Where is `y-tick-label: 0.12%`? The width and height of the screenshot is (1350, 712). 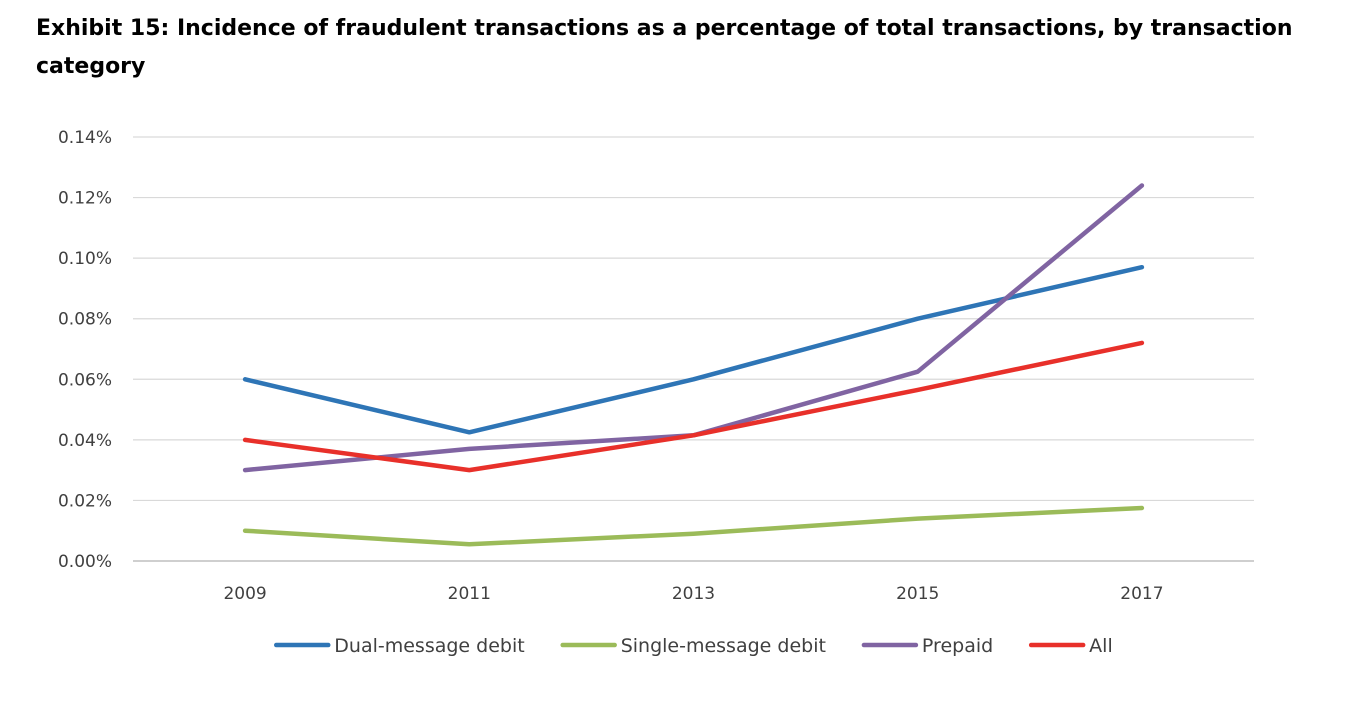
y-tick-label: 0.12% is located at coordinates (85, 199).